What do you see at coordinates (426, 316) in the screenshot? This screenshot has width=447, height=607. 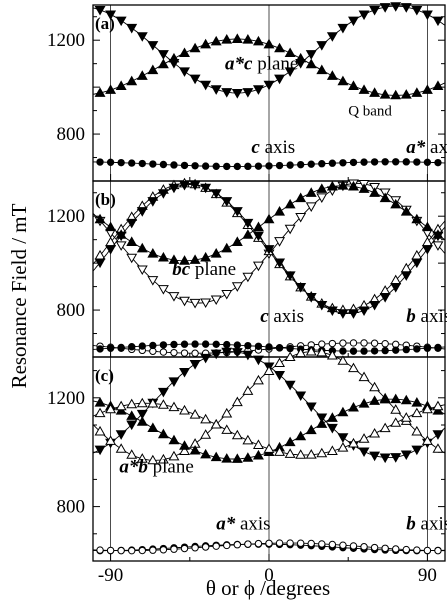 I see `annotation: b axis` at bounding box center [426, 316].